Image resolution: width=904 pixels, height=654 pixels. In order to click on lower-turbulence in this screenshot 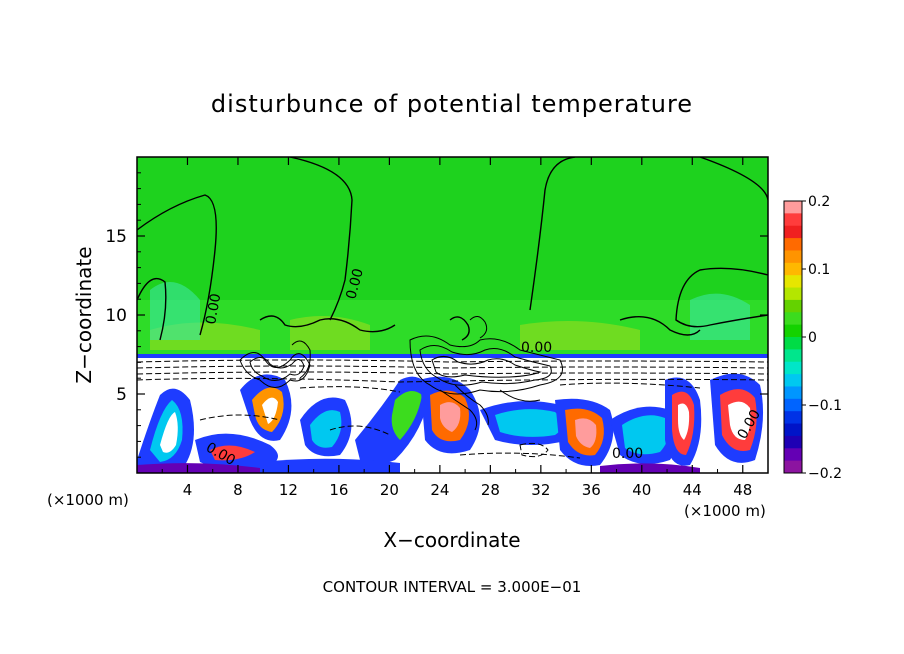, I will do `click(450, 423)`.